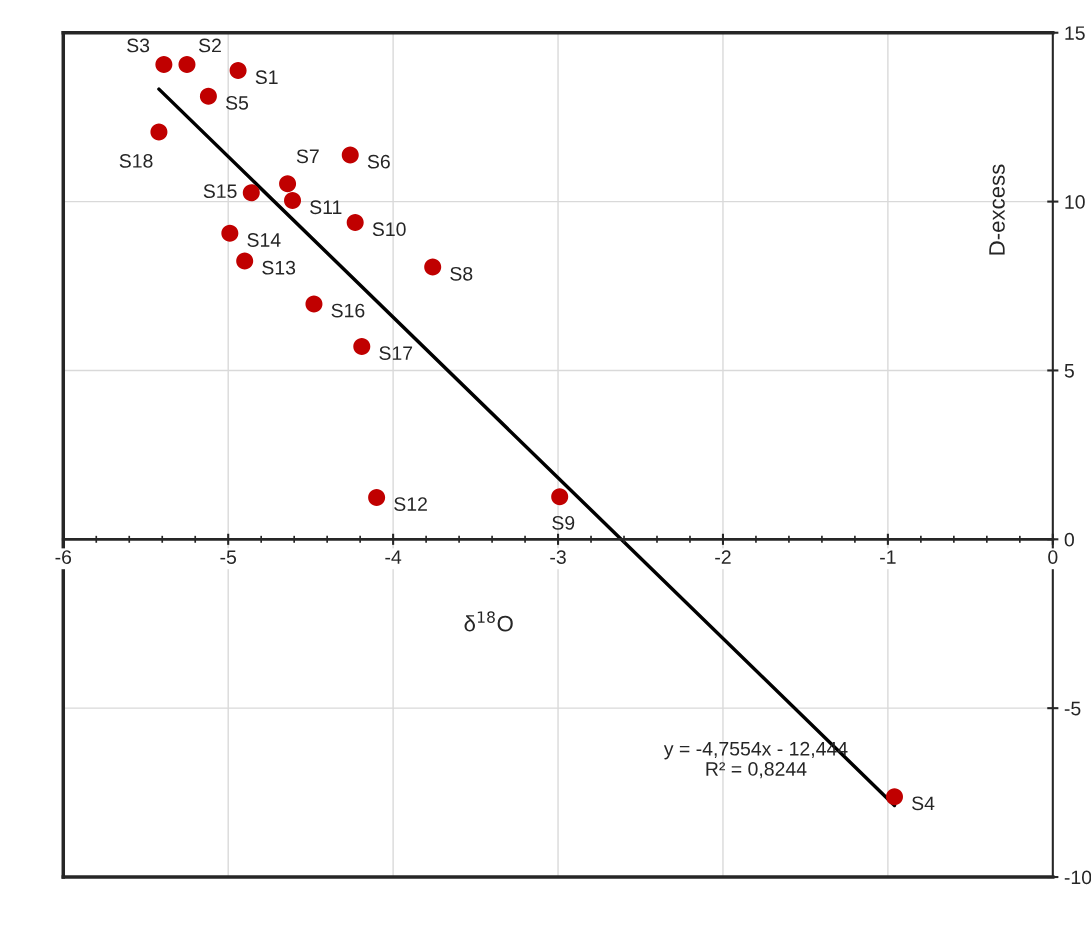 This screenshot has height=935, width=1091. What do you see at coordinates (279, 267) in the screenshot?
I see `annotation: S13` at bounding box center [279, 267].